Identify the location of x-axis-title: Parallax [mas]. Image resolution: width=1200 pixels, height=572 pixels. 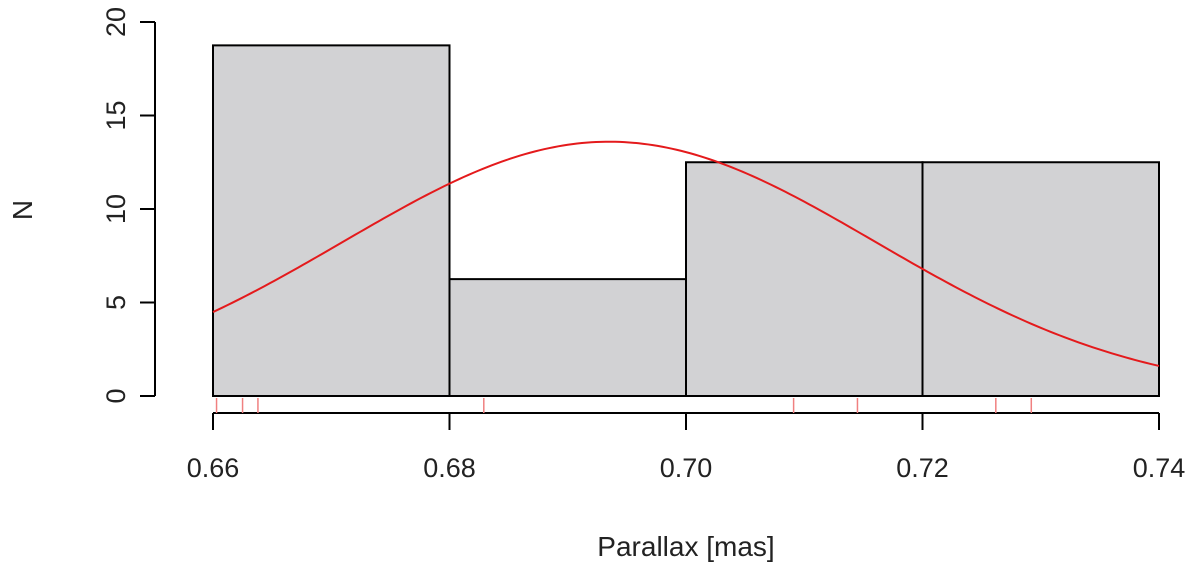
(685, 546).